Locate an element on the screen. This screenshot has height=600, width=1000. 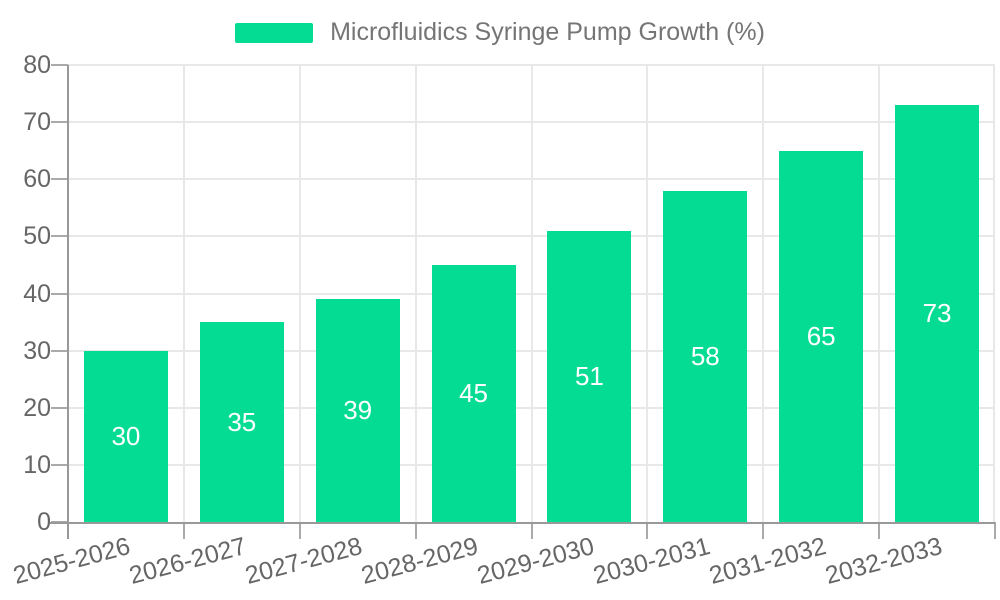
bar-2028-2029: 45 is located at coordinates (473, 393).